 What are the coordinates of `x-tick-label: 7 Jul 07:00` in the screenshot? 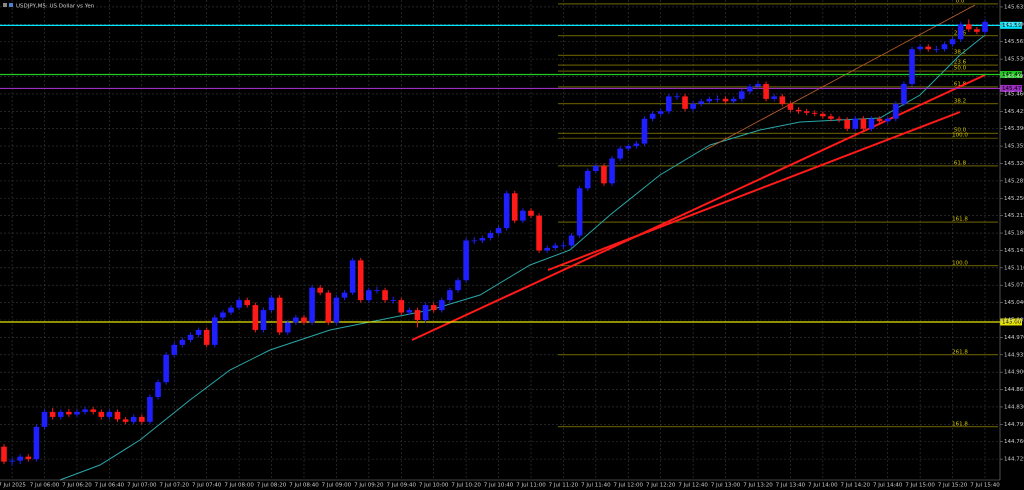 It's located at (142, 486).